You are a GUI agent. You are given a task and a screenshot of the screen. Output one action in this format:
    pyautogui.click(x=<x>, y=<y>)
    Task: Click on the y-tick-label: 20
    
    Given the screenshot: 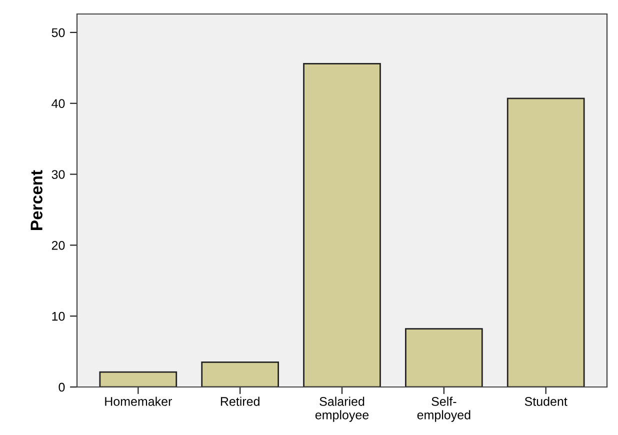 What is the action you would take?
    pyautogui.click(x=58, y=245)
    